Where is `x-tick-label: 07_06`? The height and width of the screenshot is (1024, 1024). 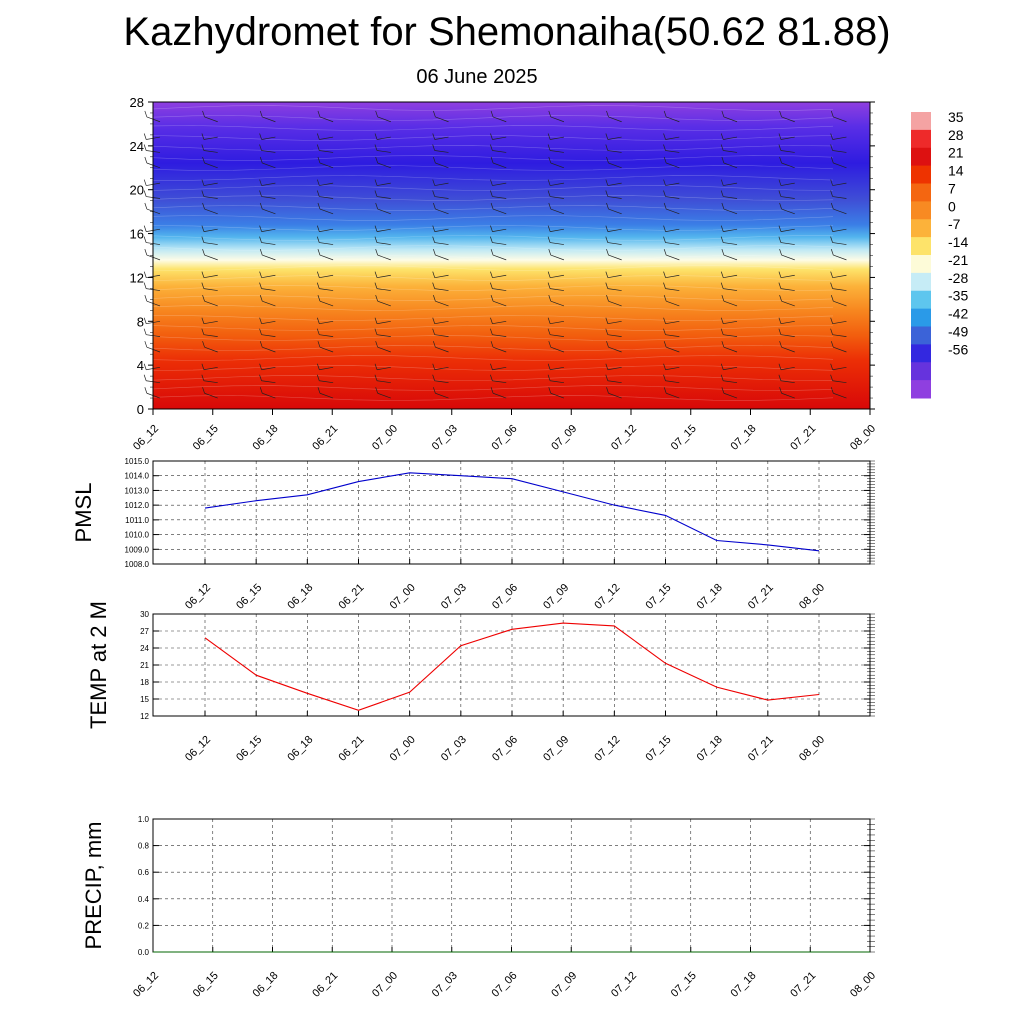
x-tick-label: 07_06 is located at coordinates (505, 985).